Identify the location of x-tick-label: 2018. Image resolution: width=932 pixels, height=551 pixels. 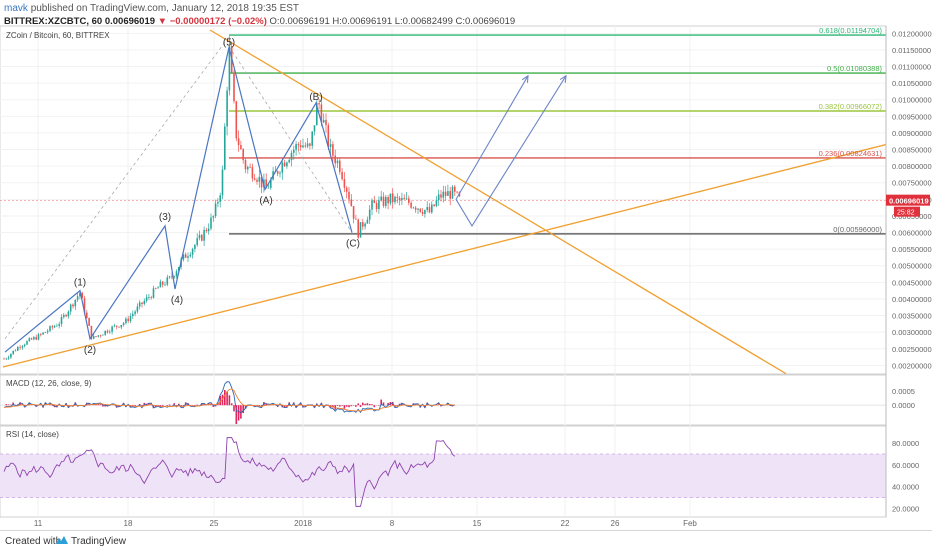
(303, 523).